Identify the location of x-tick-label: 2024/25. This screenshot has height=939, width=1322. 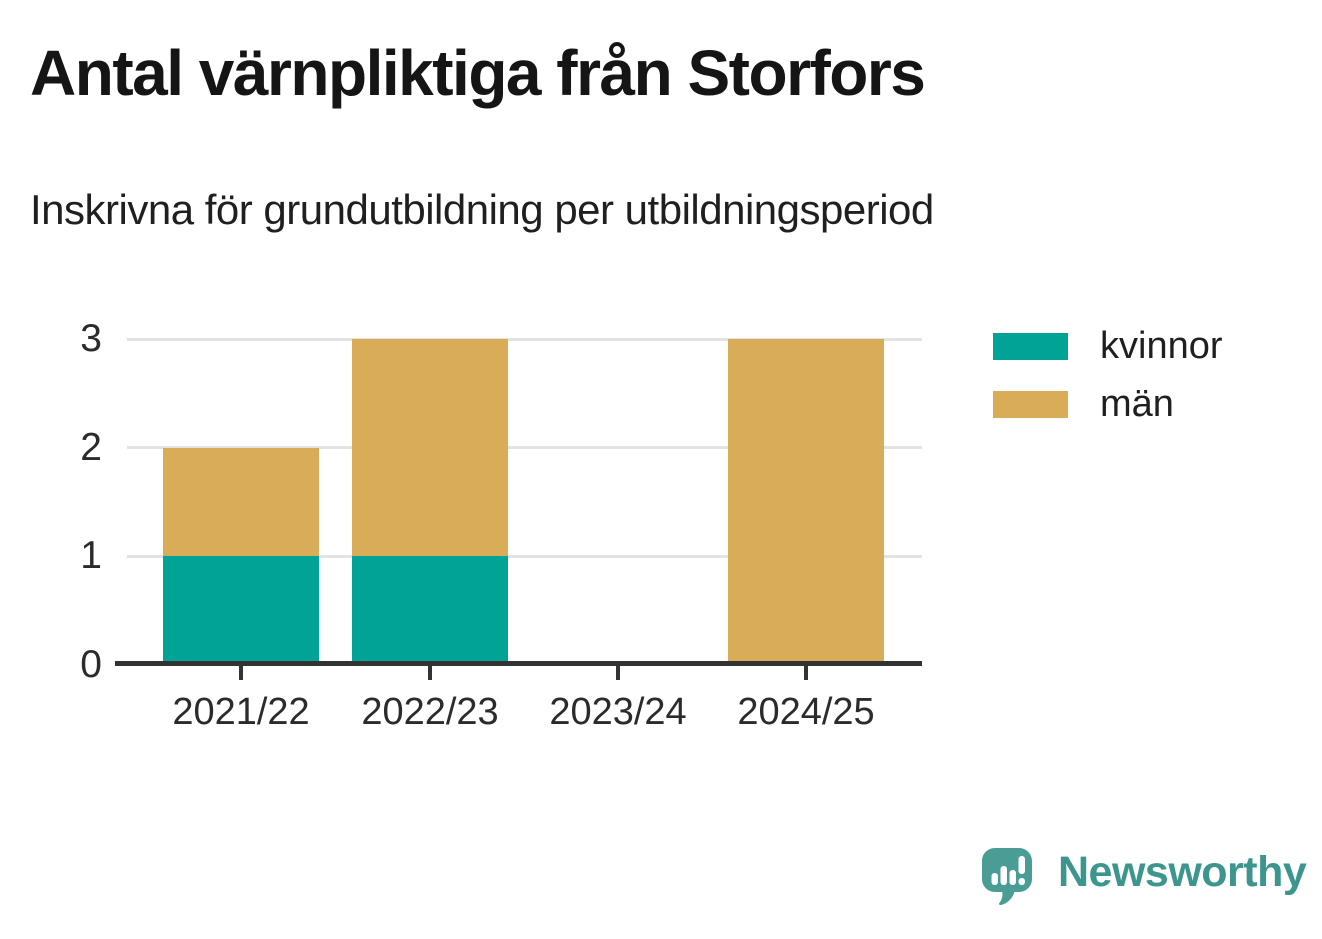
(806, 712).